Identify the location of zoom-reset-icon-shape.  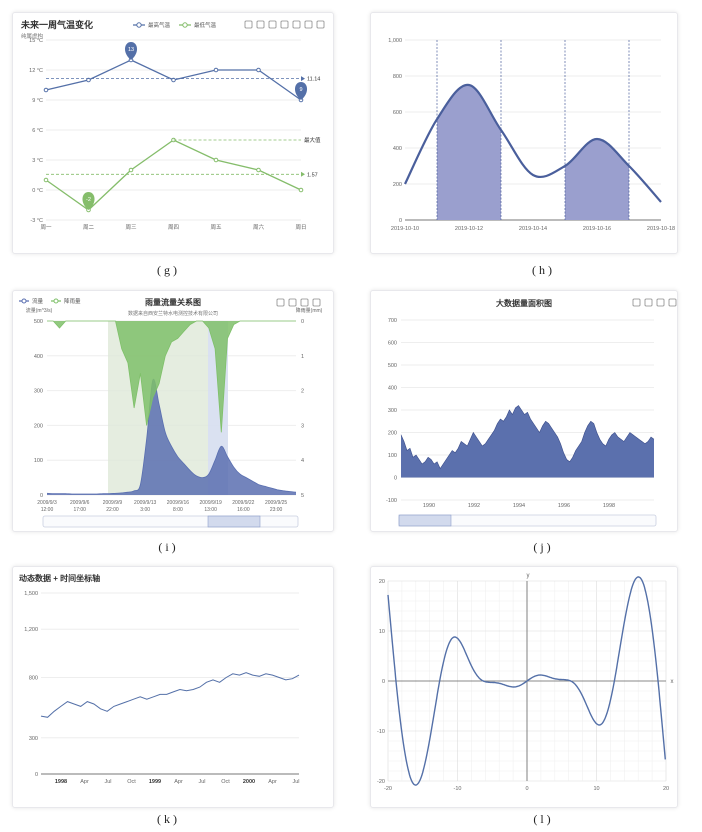
(648, 302).